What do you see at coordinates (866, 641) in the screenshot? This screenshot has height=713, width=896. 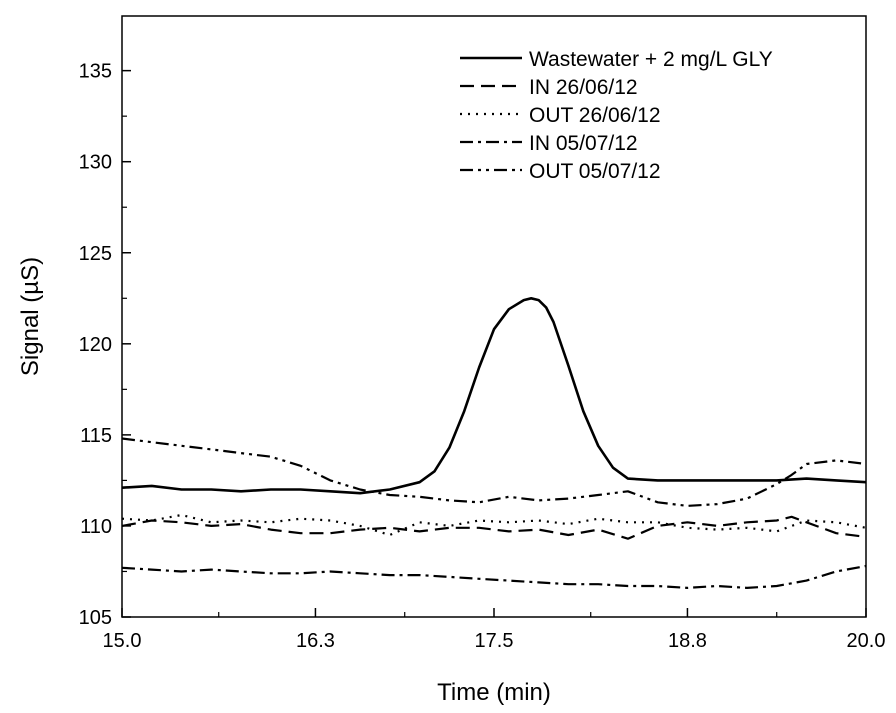 I see `x-tick-label: 20.0` at bounding box center [866, 641].